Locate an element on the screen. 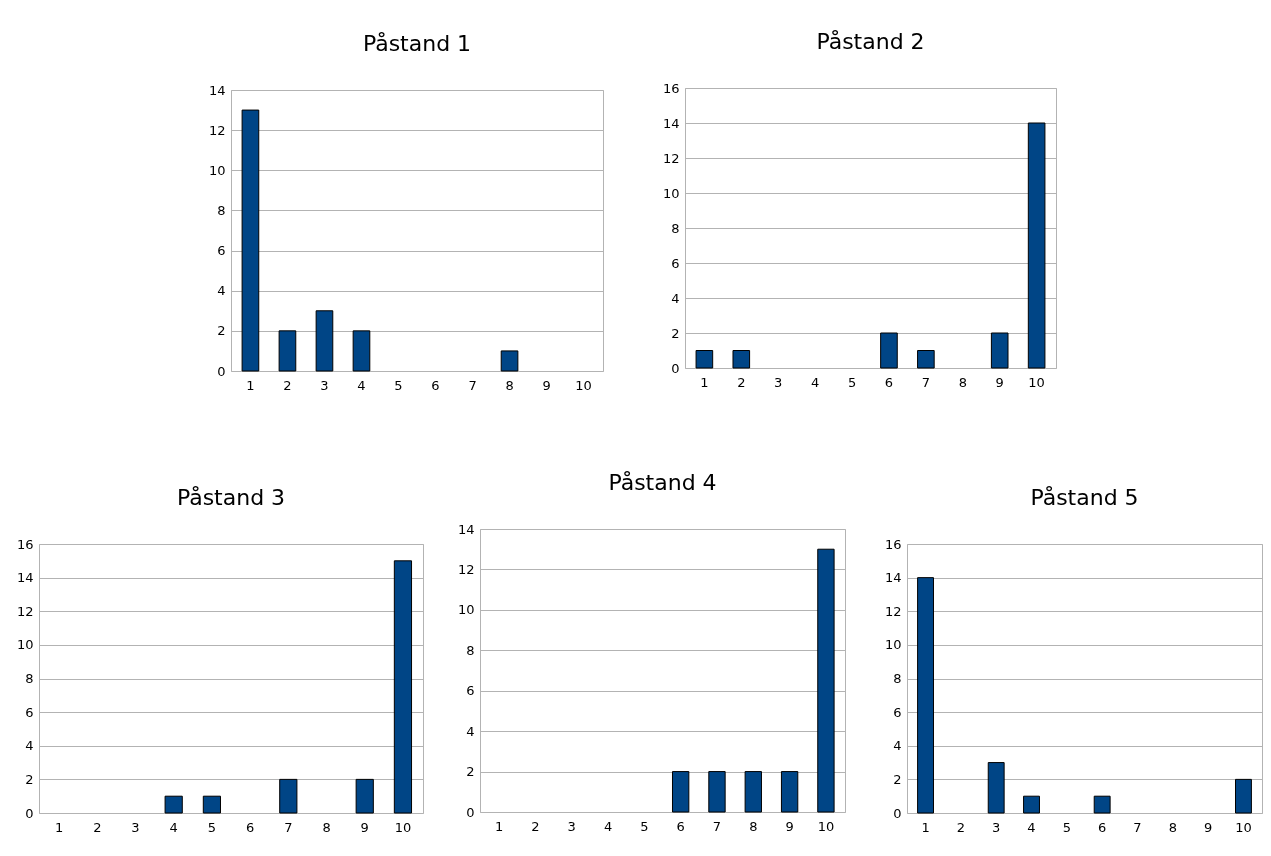 Image resolution: width=1271 pixels, height=856 pixels. chart-title: Påstand 5 is located at coordinates (1084, 497).